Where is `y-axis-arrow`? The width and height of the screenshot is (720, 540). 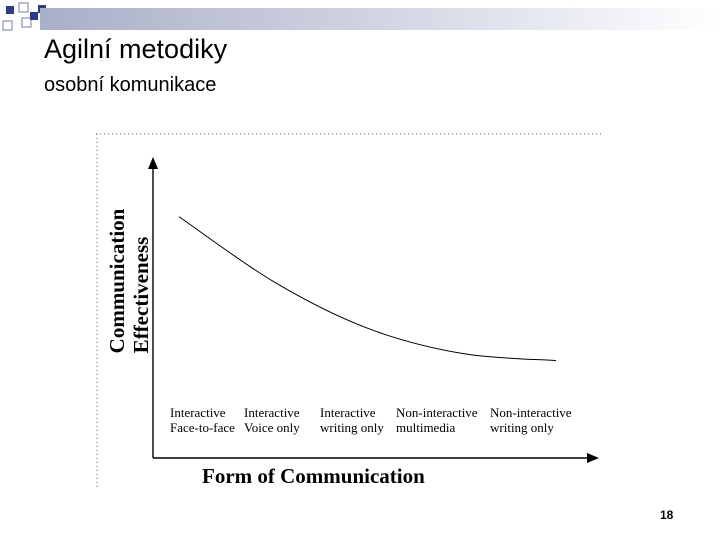
y-axis-arrow is located at coordinates (153, 163).